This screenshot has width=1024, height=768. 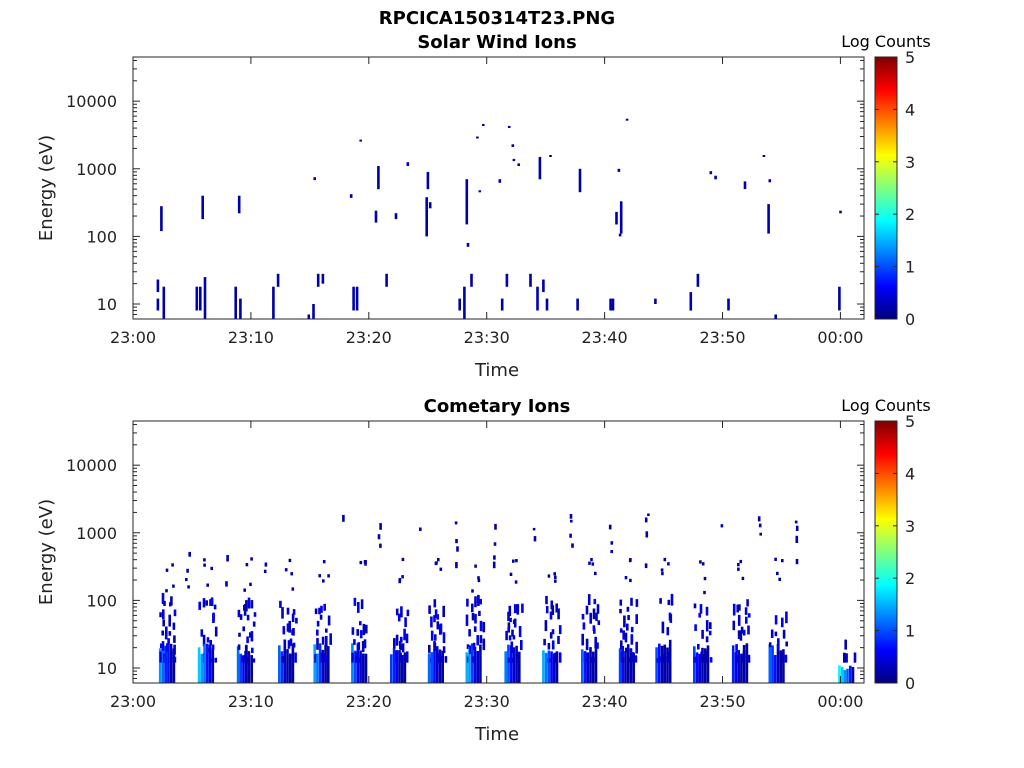 What do you see at coordinates (910, 162) in the screenshot?
I see `colorbar-tick-label: 3` at bounding box center [910, 162].